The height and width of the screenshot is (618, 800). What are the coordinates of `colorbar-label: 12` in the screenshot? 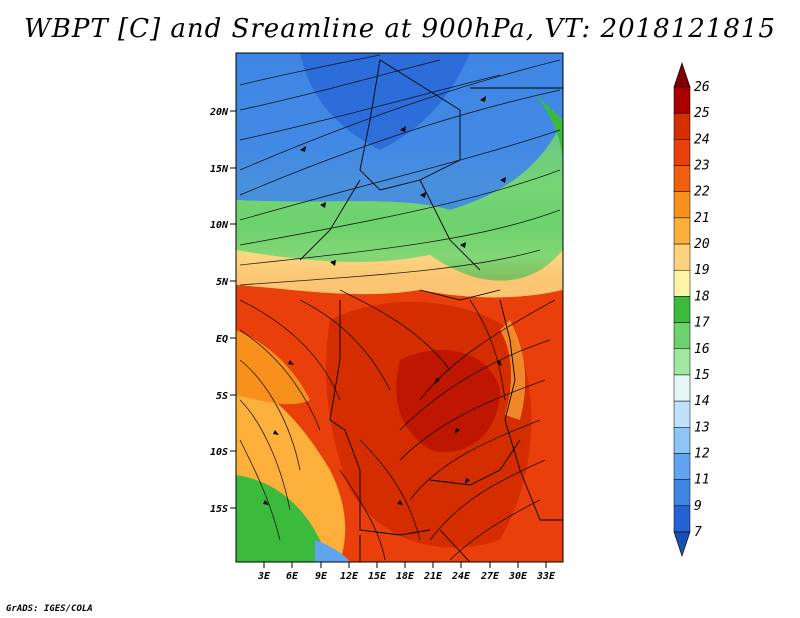 It's located at (702, 453).